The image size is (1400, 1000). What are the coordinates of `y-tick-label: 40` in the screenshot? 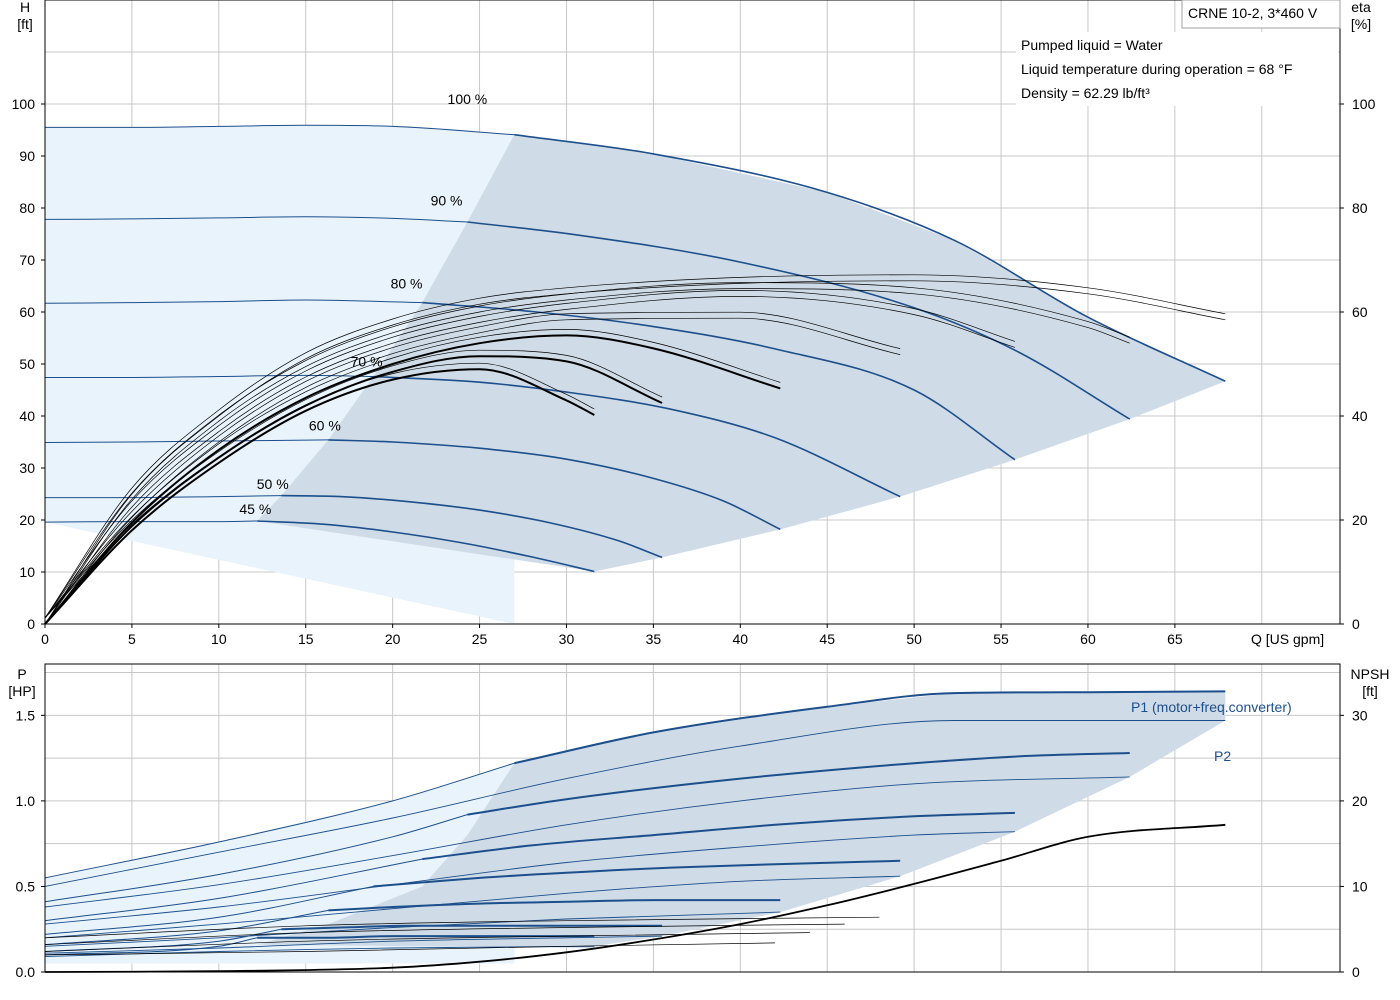 It's located at (27, 416).